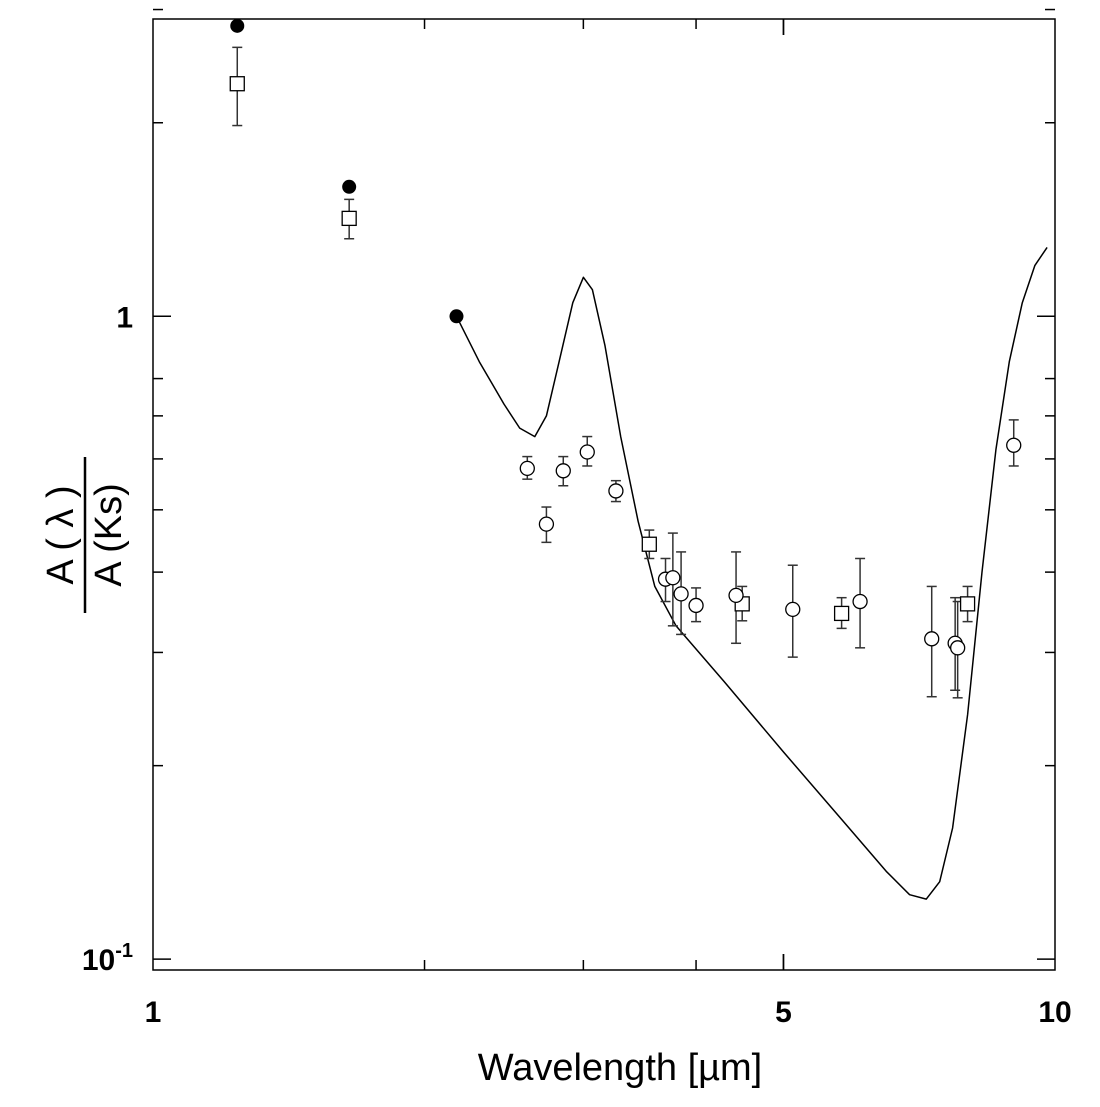 This screenshot has height=1107, width=1100. I want to click on x-tick-label: 1, so click(153, 1012).